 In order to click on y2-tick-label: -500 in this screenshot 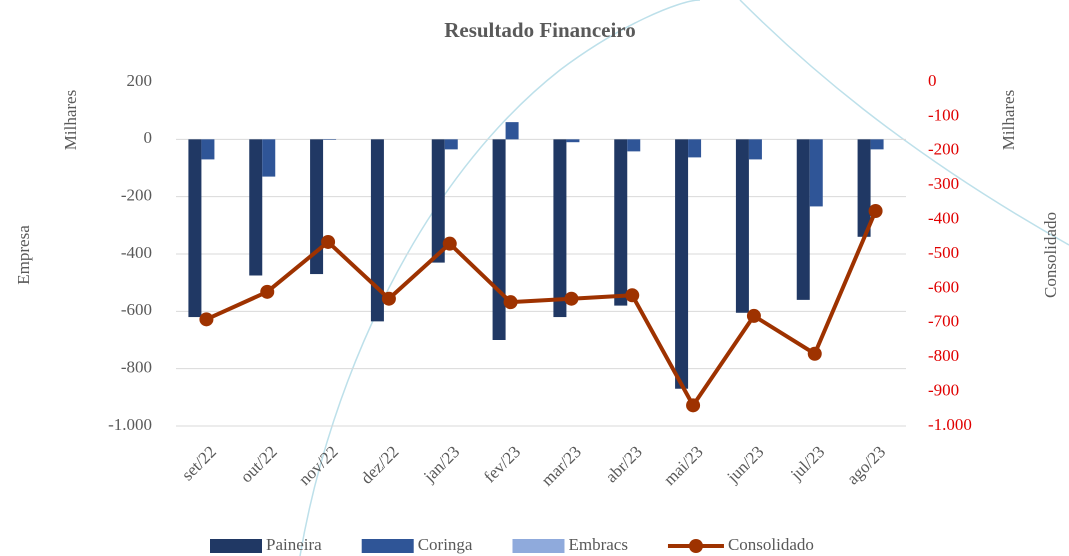, I will do `click(943, 252)`.